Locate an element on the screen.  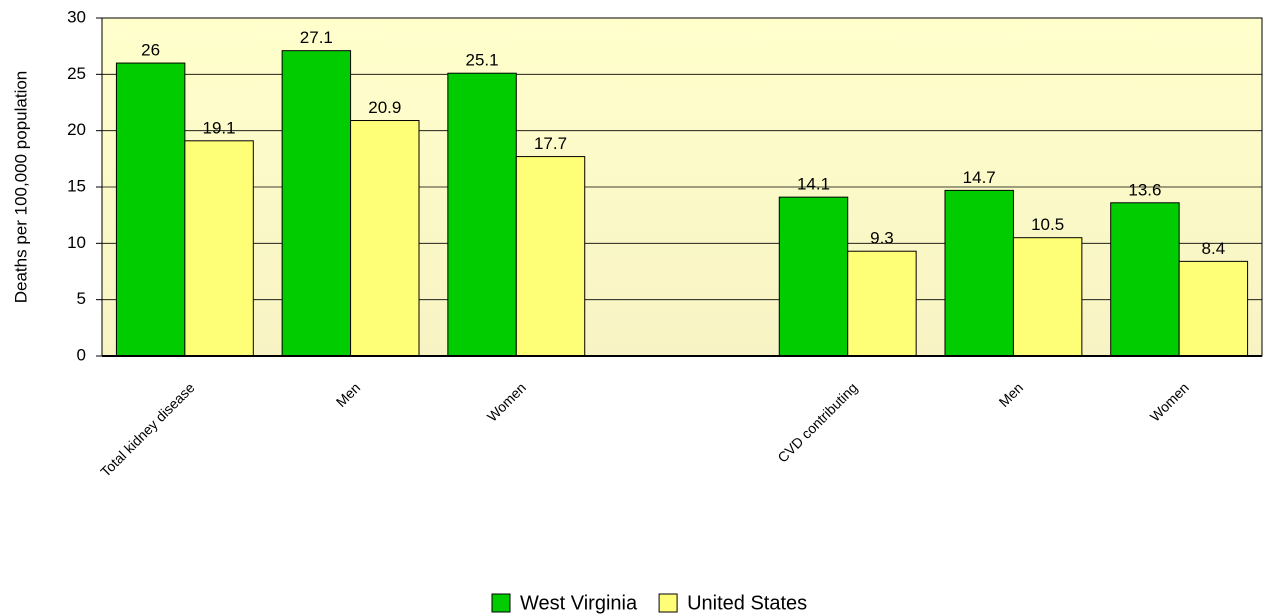
data-label: 13.6 is located at coordinates (1144, 189).